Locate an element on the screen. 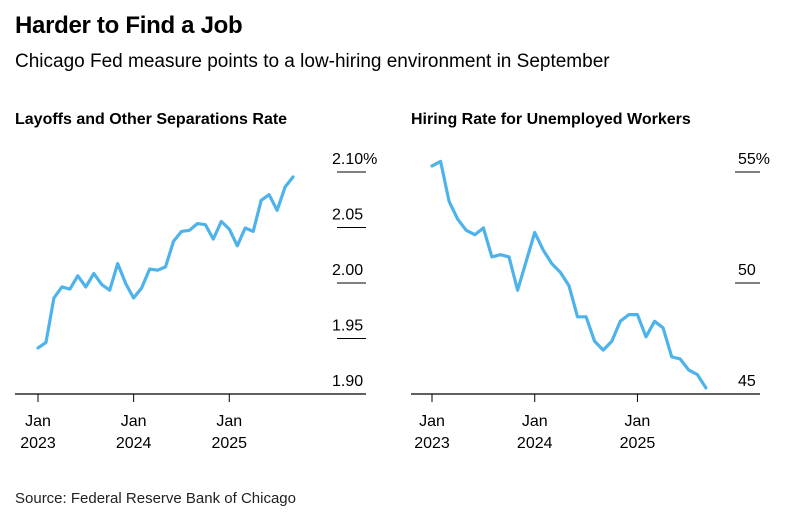  source-note: Source: Federal Reserve Bank of Chicago is located at coordinates (155, 498).